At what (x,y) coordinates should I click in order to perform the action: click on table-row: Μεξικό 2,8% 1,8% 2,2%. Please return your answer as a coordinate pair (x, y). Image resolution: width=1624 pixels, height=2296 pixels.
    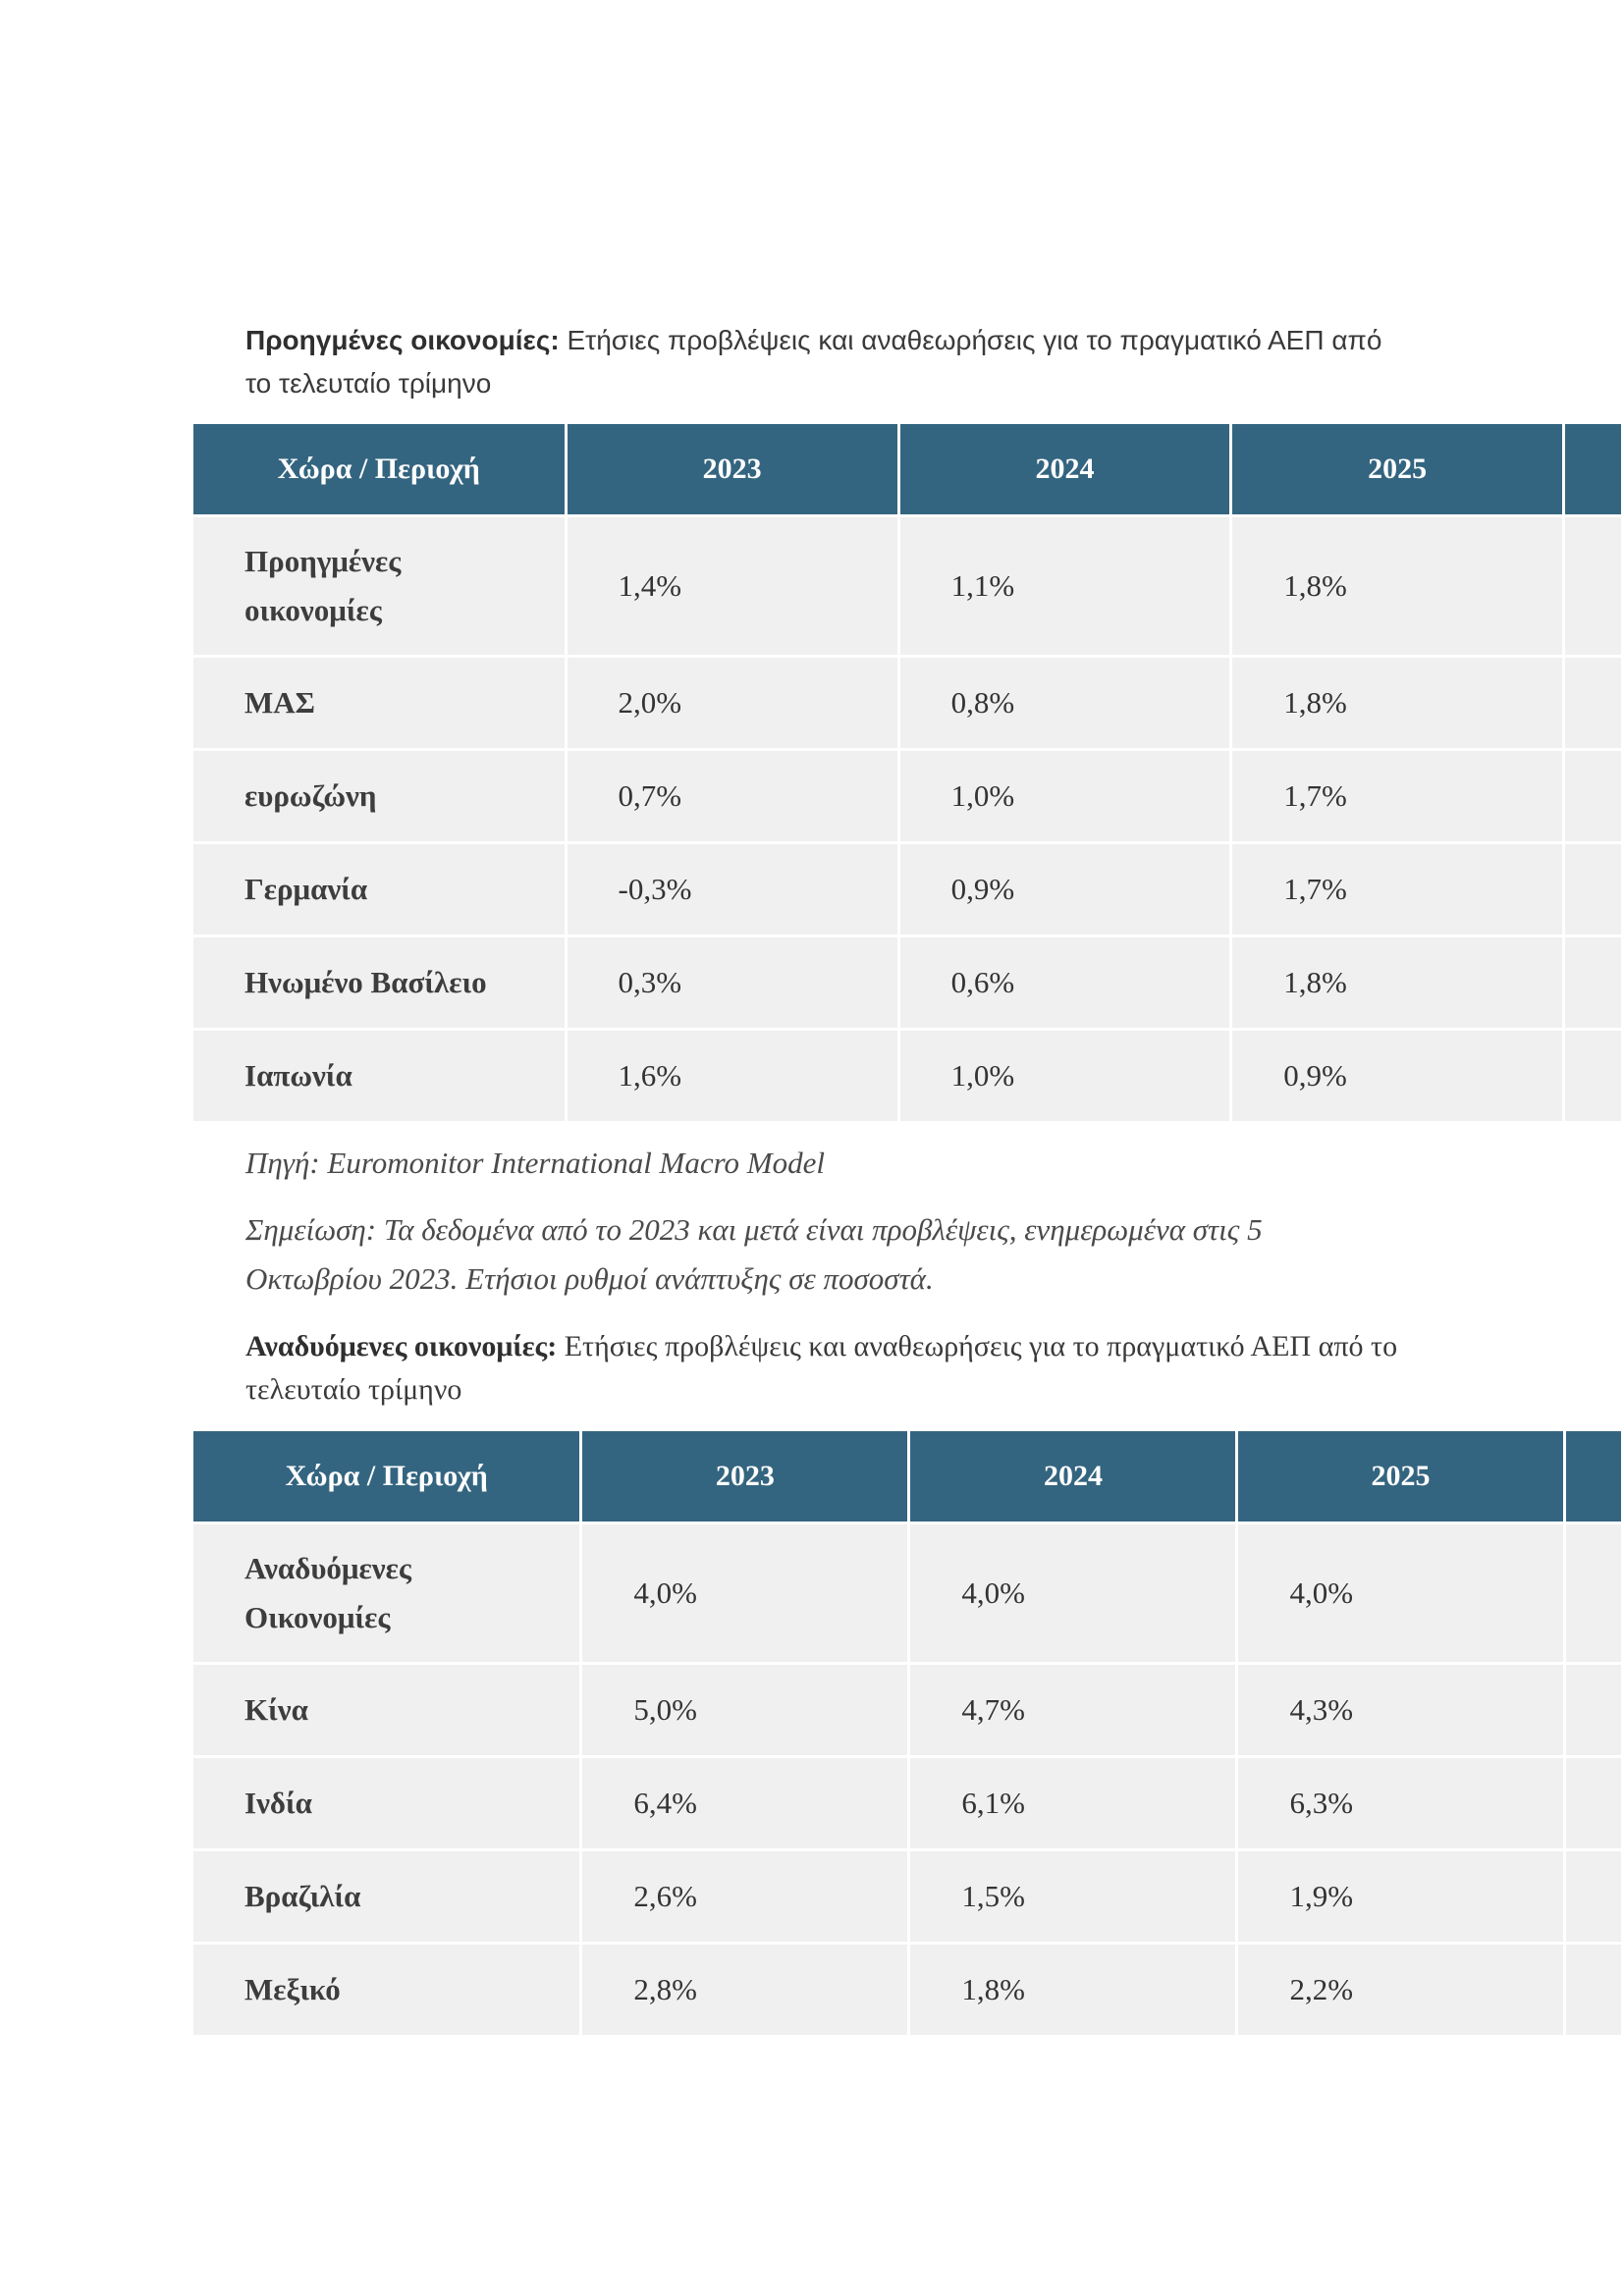
    Looking at the image, I should click on (907, 1990).